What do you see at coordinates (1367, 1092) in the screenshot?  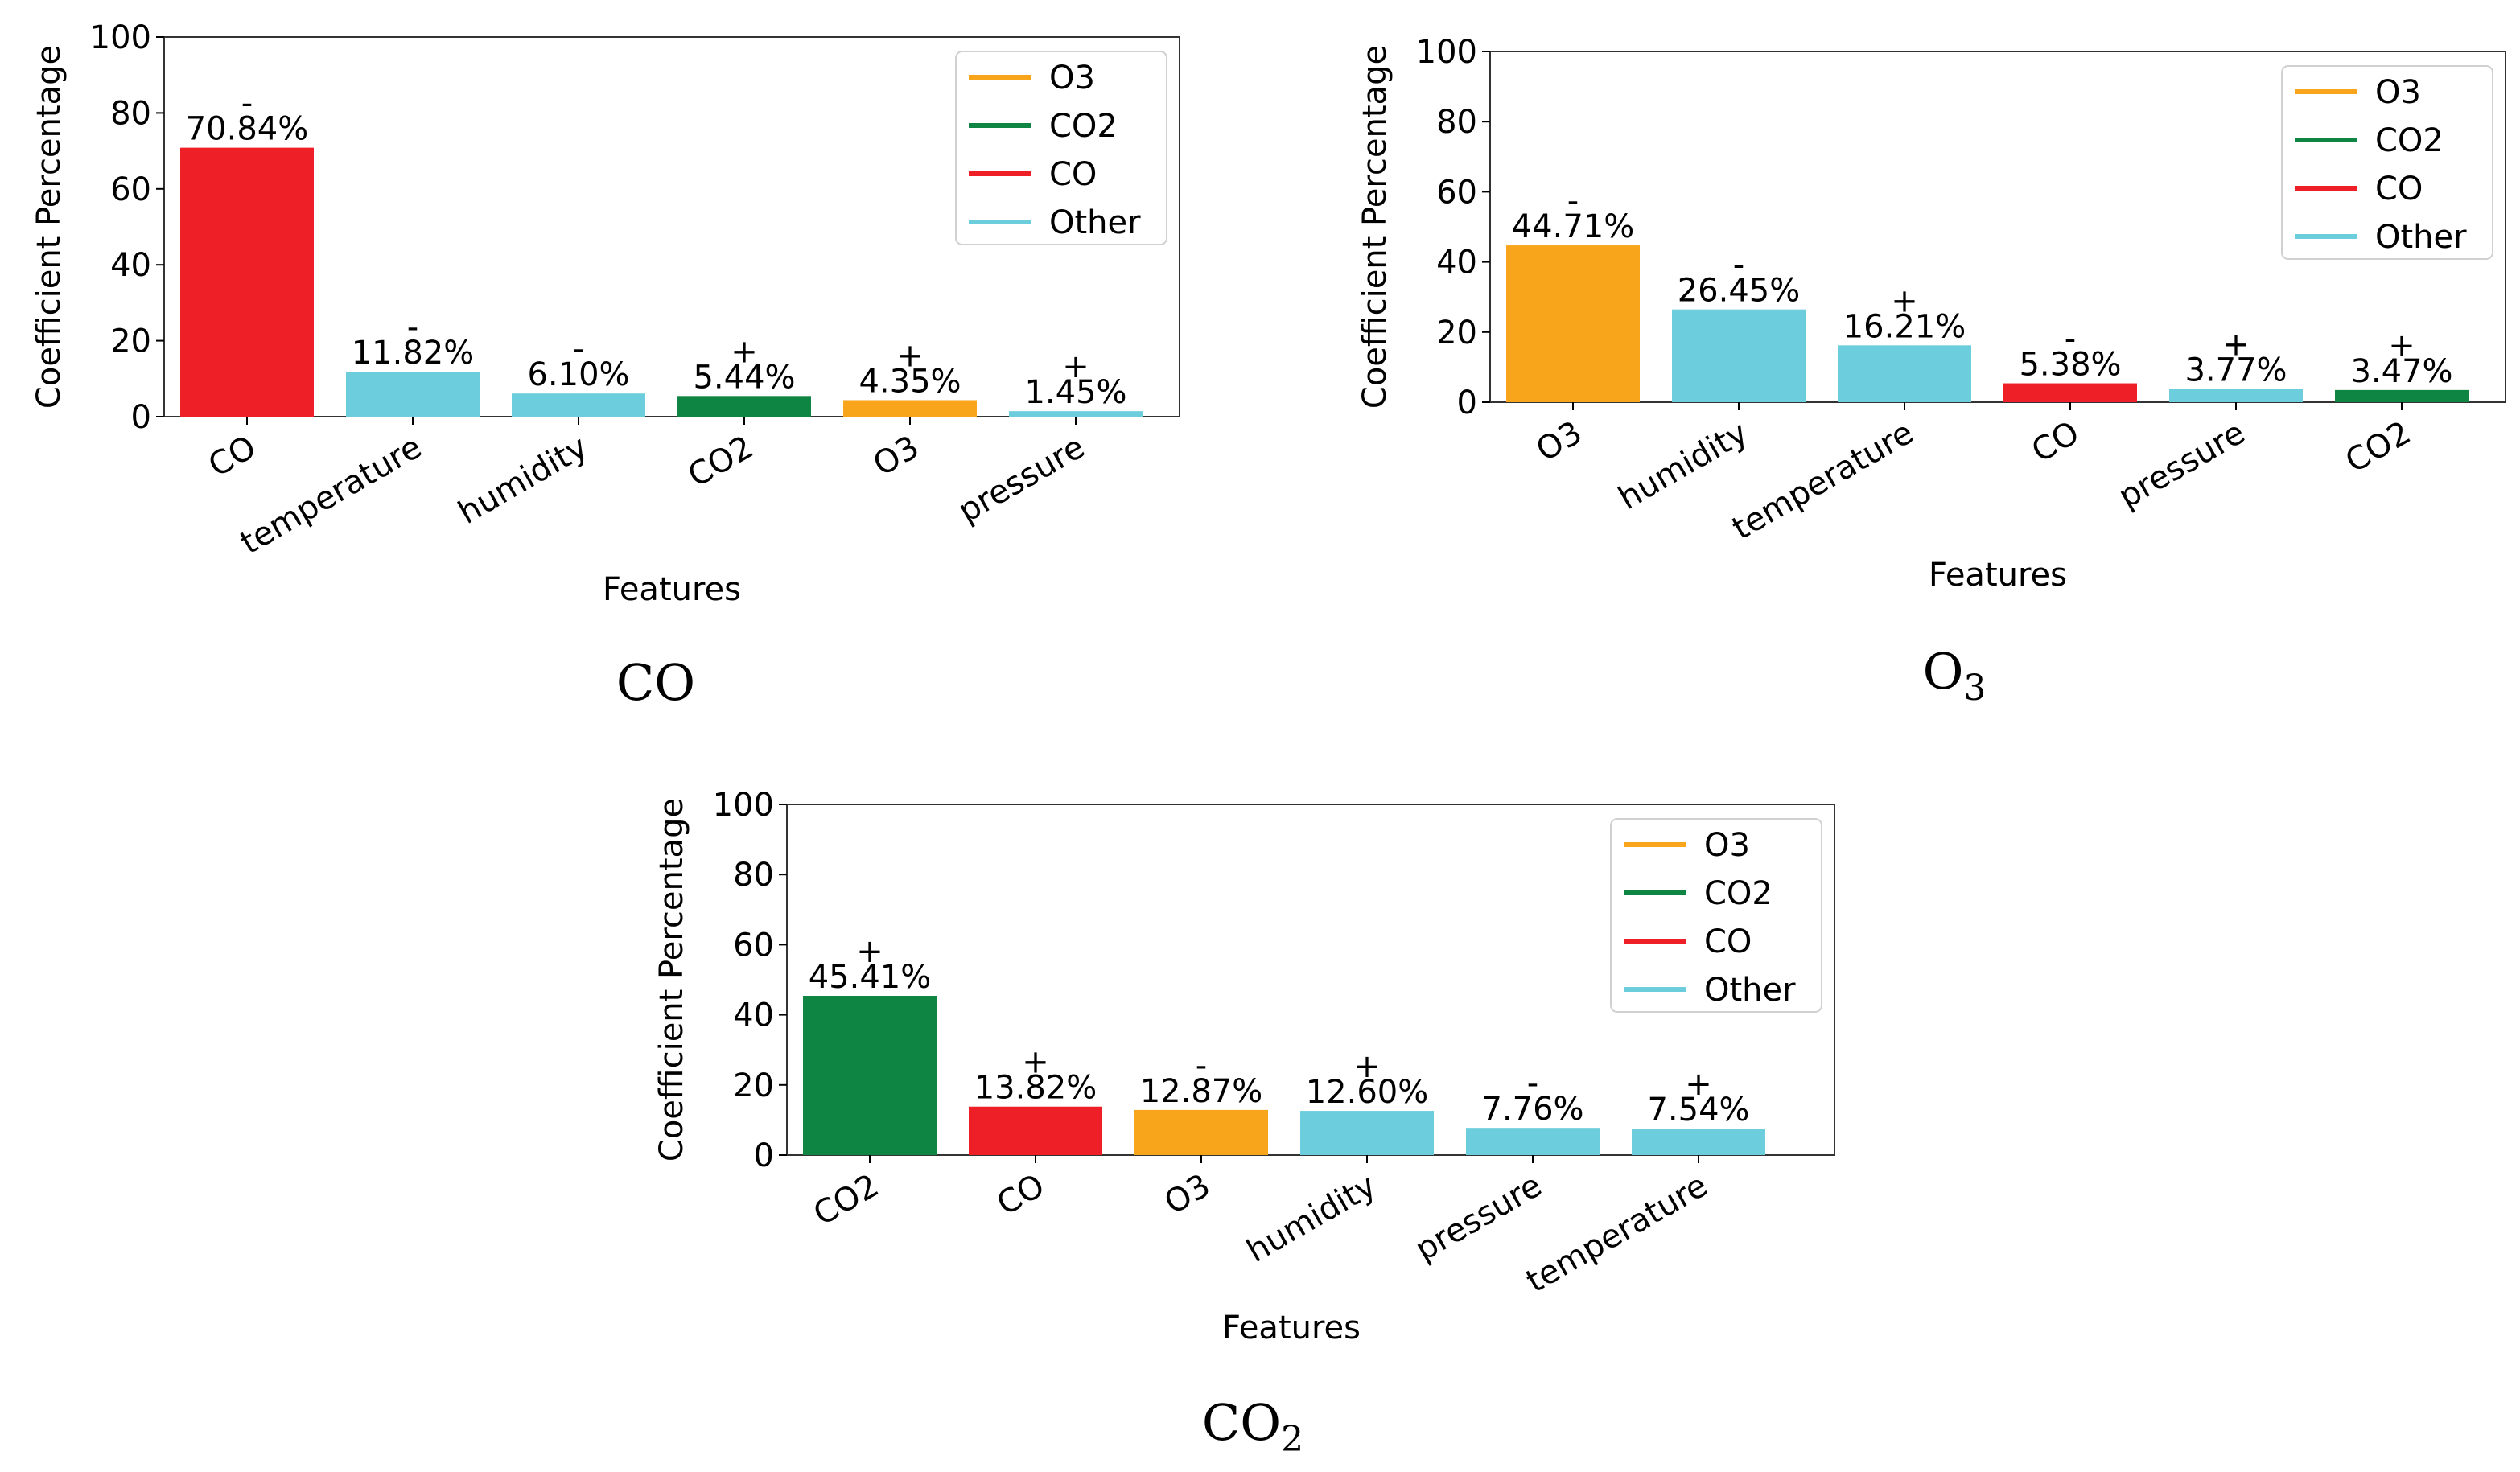 I see `bar-value-label: 12.60%` at bounding box center [1367, 1092].